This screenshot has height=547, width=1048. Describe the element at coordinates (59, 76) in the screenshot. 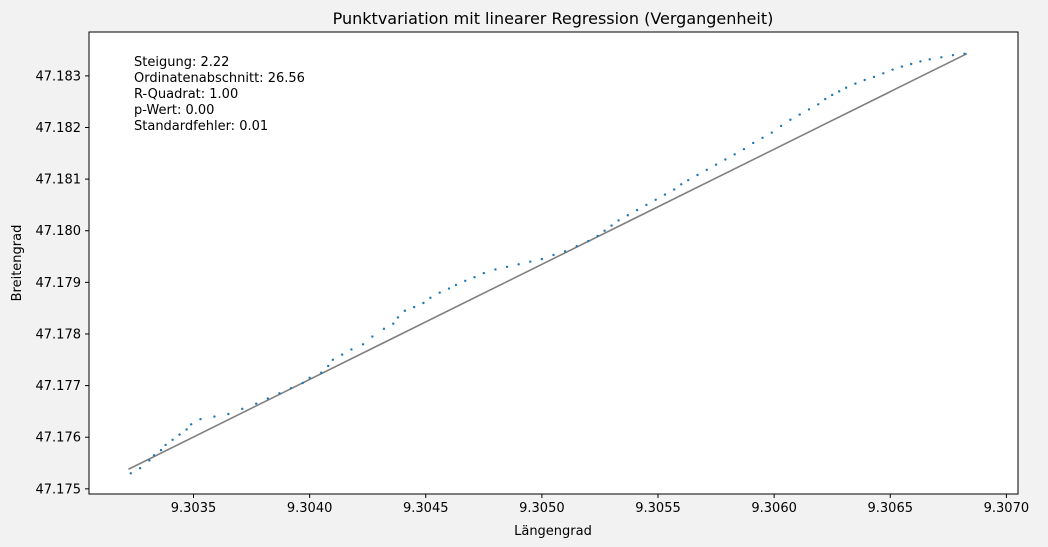

I see `y-tick-label: 47.183` at that location.